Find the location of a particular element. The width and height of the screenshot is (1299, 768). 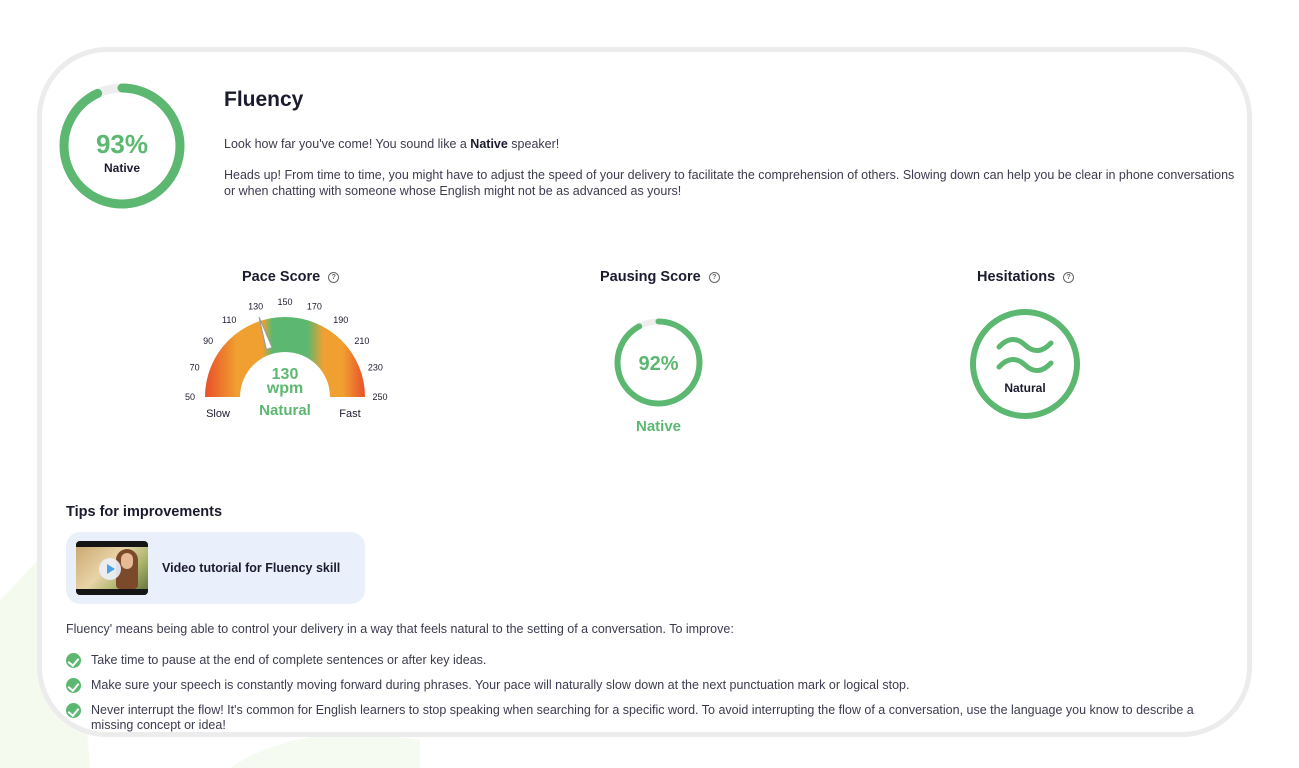

pace-min-label: Slow is located at coordinates (218, 414).